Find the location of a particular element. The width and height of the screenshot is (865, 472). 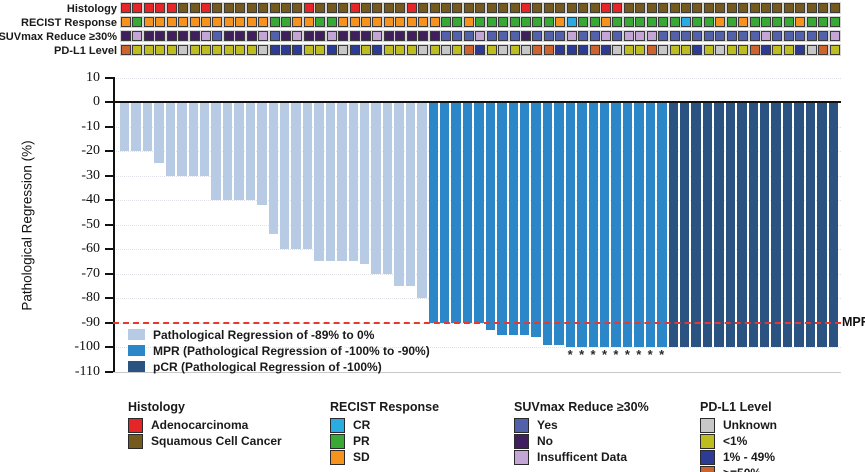

pcr-navy-swatch is located at coordinates (136, 366).